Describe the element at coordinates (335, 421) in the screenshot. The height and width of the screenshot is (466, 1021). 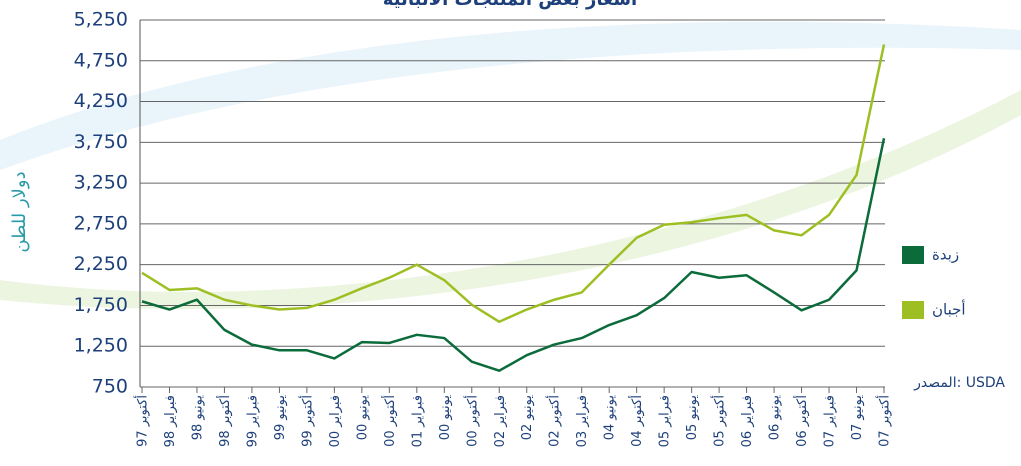
I see `x-tick-label: فبراير 00` at that location.